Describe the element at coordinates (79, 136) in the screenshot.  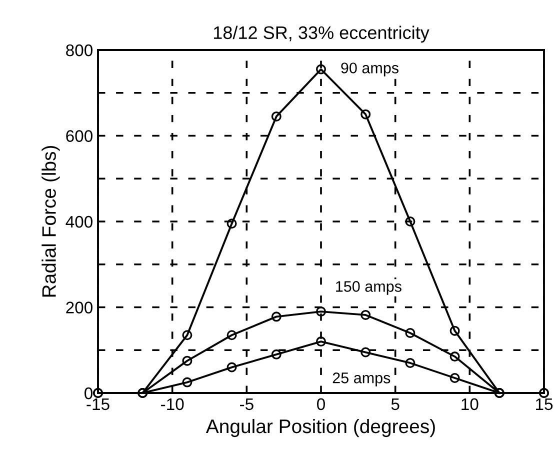
I see `y-tick-label: 600` at that location.